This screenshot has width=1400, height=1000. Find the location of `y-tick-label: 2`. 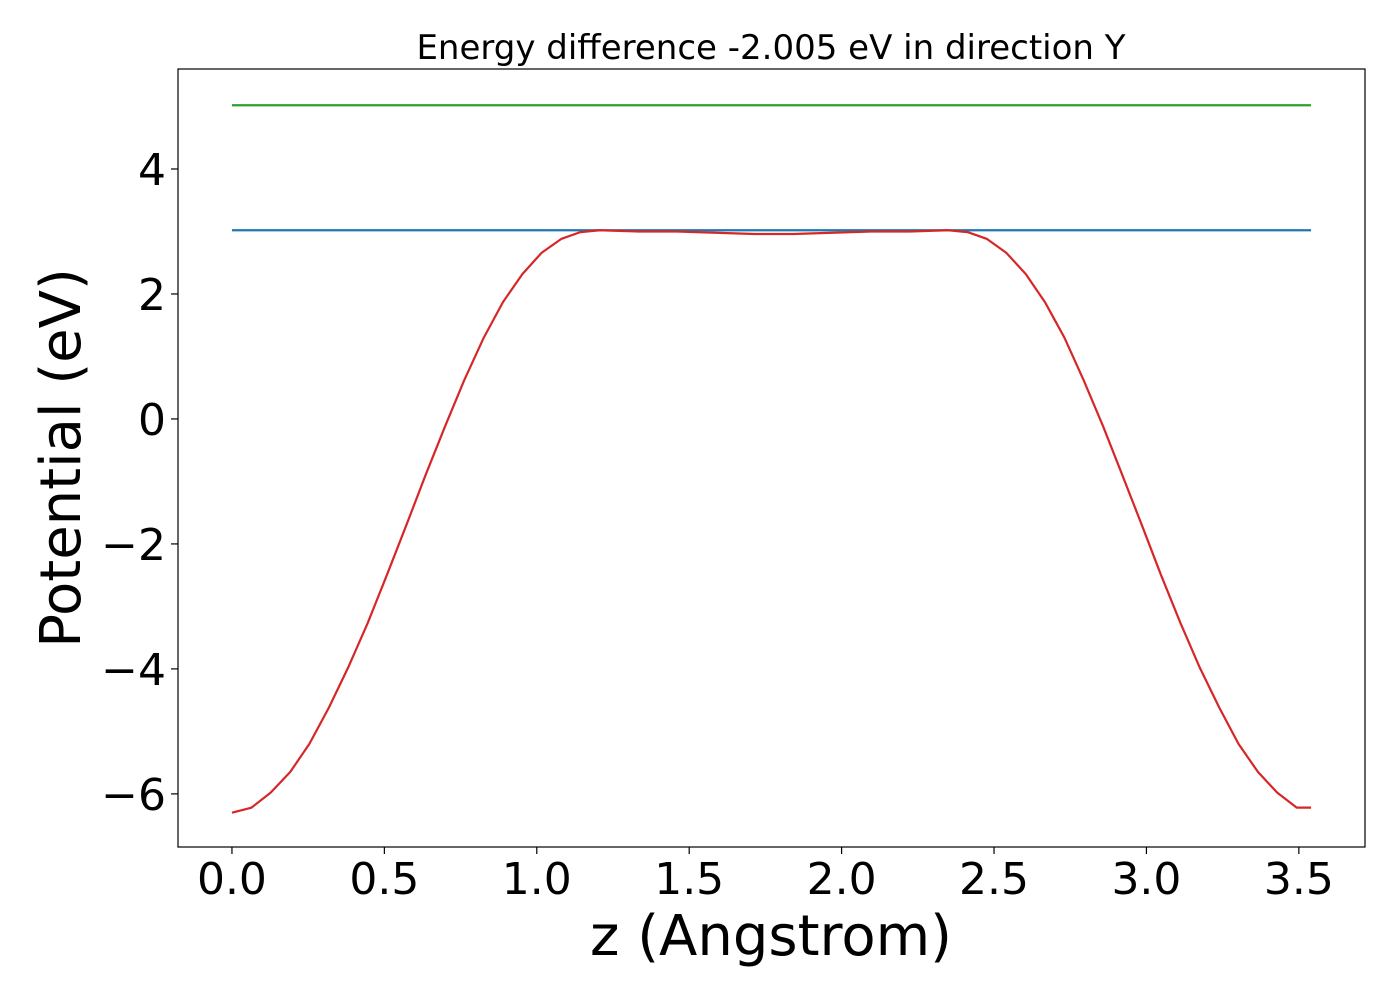

y-tick-label: 2 is located at coordinates (152, 295).